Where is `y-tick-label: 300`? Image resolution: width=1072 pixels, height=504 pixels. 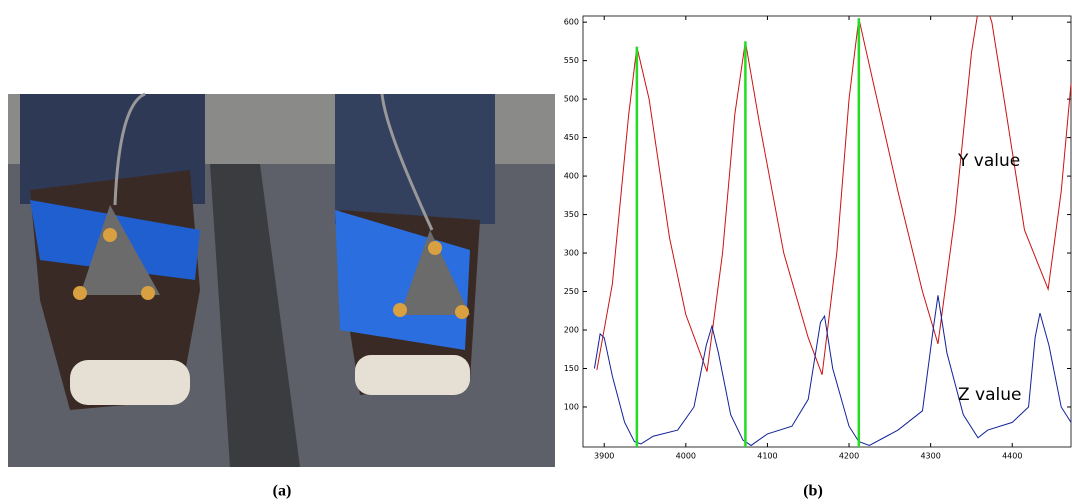
y-tick-label: 300 is located at coordinates (571, 253).